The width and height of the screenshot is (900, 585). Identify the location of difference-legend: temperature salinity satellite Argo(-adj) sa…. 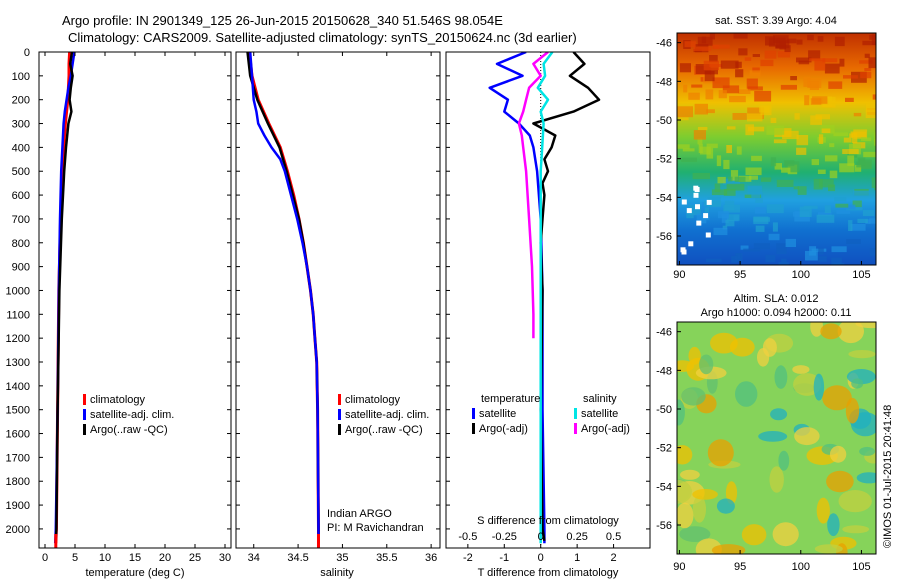
(551, 414).